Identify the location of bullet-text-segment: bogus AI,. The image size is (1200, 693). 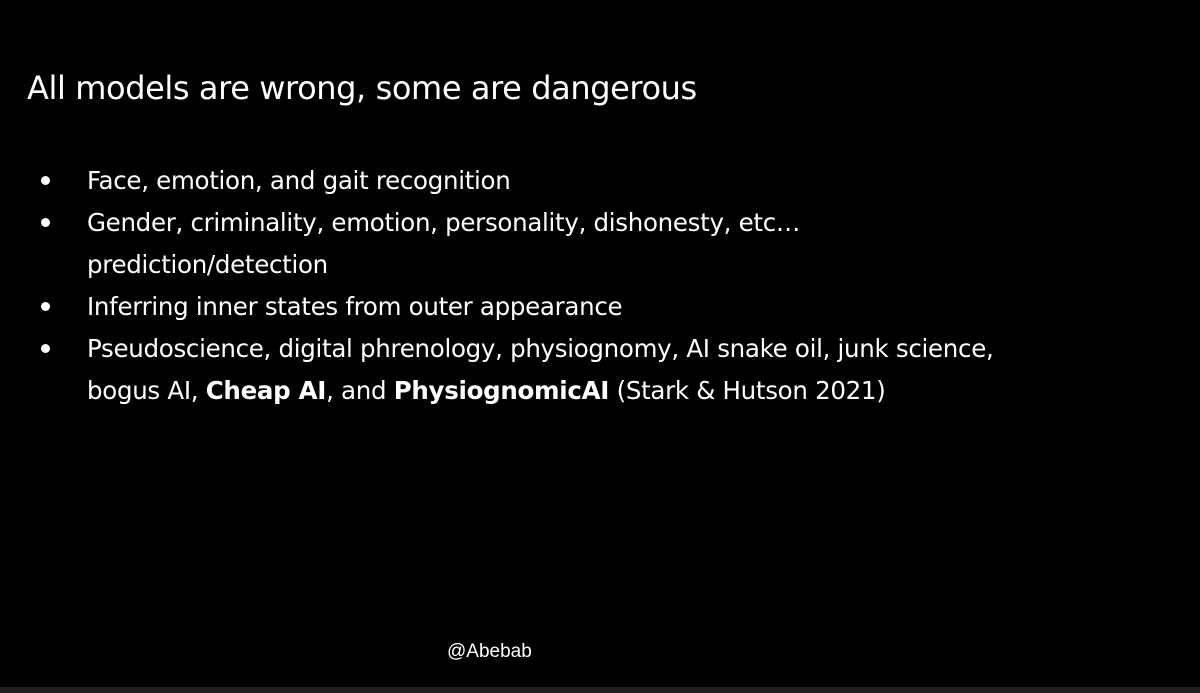
(146, 390).